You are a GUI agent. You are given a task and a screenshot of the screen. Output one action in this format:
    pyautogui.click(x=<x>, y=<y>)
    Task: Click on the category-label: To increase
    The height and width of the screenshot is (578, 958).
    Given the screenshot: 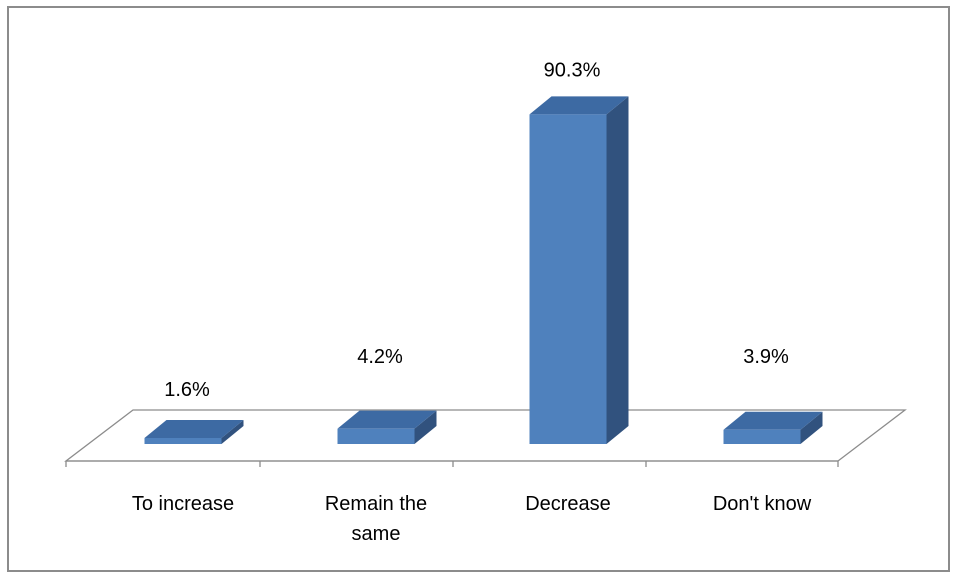 What is the action you would take?
    pyautogui.click(x=183, y=504)
    